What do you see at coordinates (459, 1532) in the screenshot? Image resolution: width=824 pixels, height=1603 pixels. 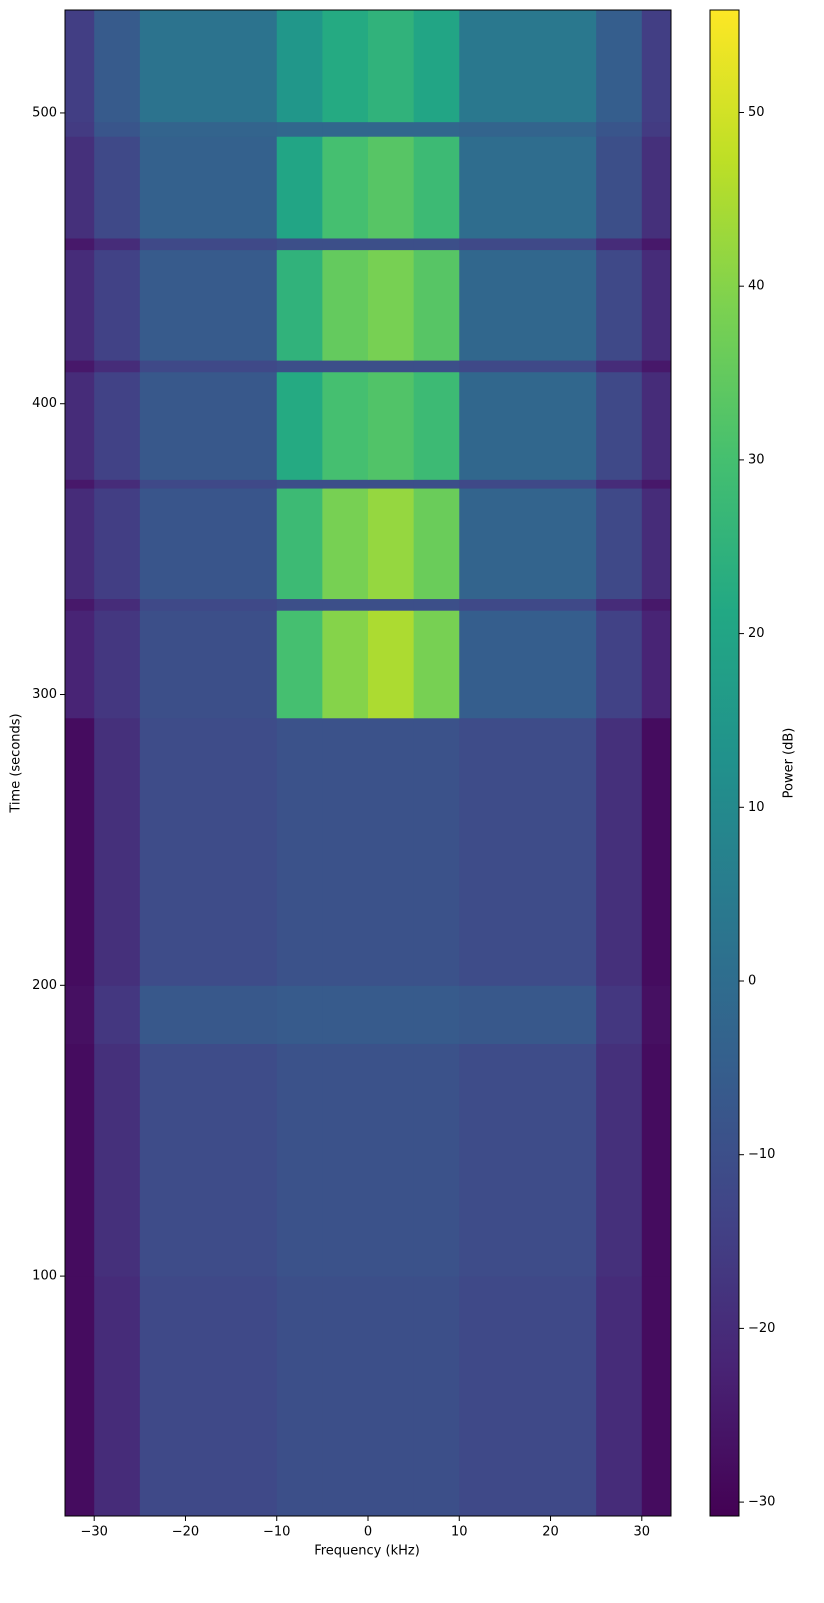 I see `x-tick-label: 10` at bounding box center [459, 1532].